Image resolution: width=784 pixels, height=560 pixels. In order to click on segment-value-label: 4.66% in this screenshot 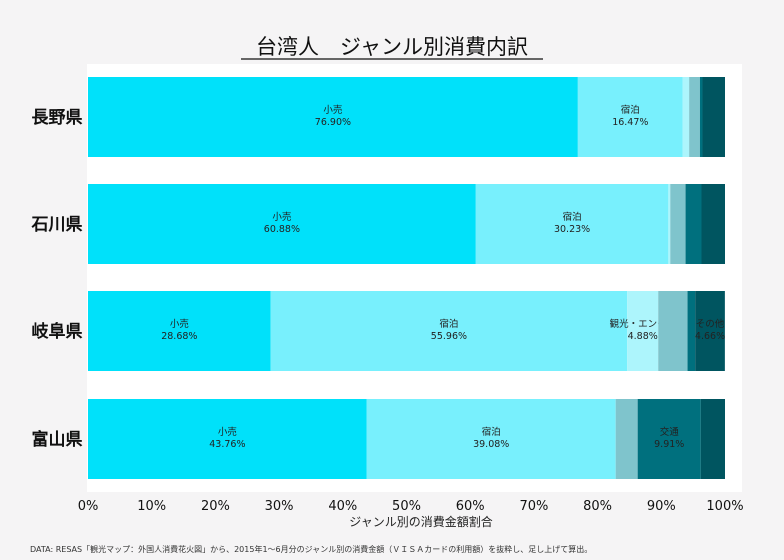, I will do `click(710, 336)`.